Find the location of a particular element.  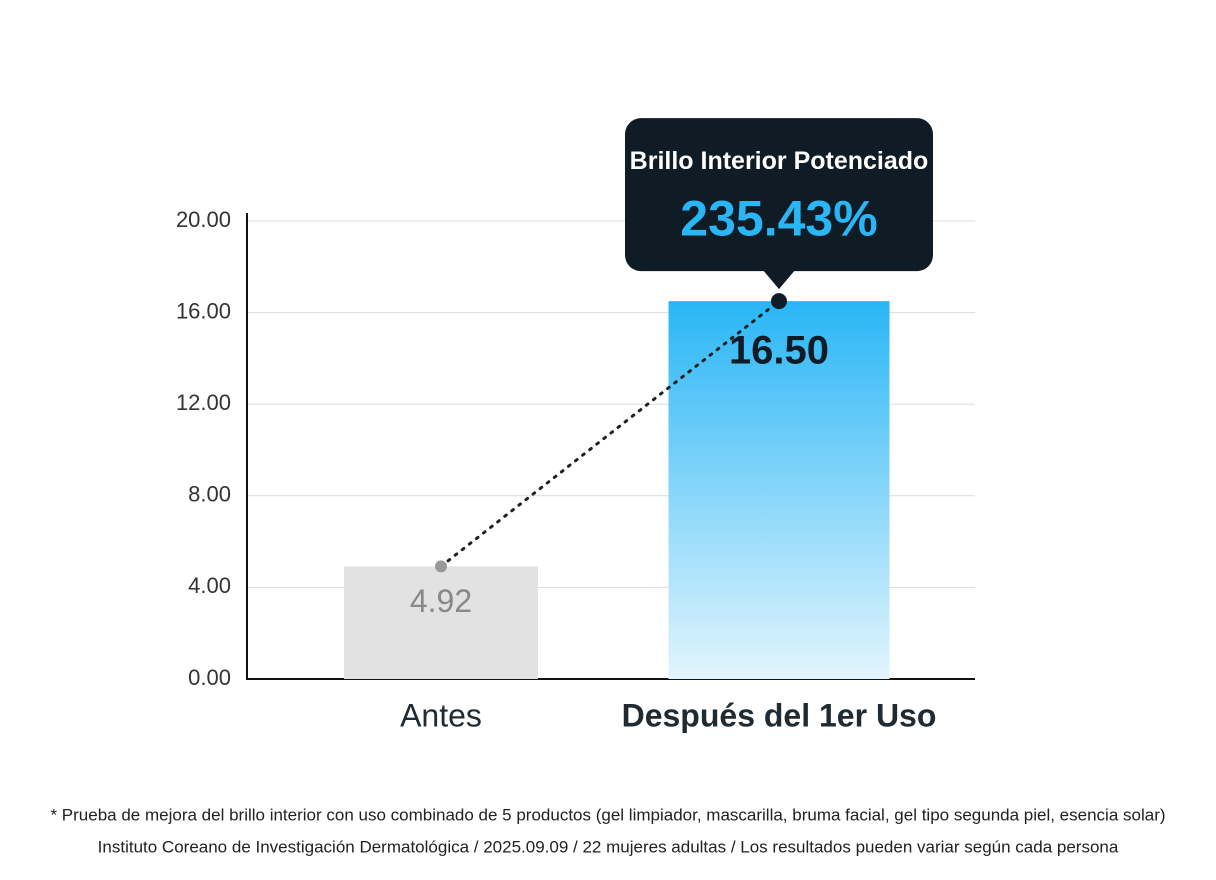

x-tick-label: Después del 1er Uso is located at coordinates (779, 715).